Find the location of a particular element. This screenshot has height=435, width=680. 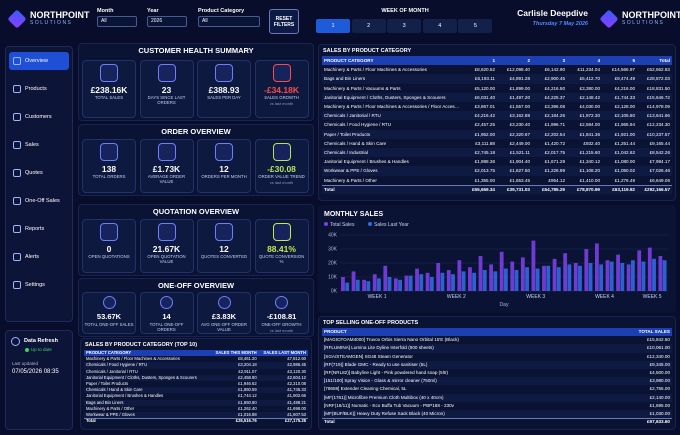

column-header: PRODUCT is located at coordinates (335, 331).